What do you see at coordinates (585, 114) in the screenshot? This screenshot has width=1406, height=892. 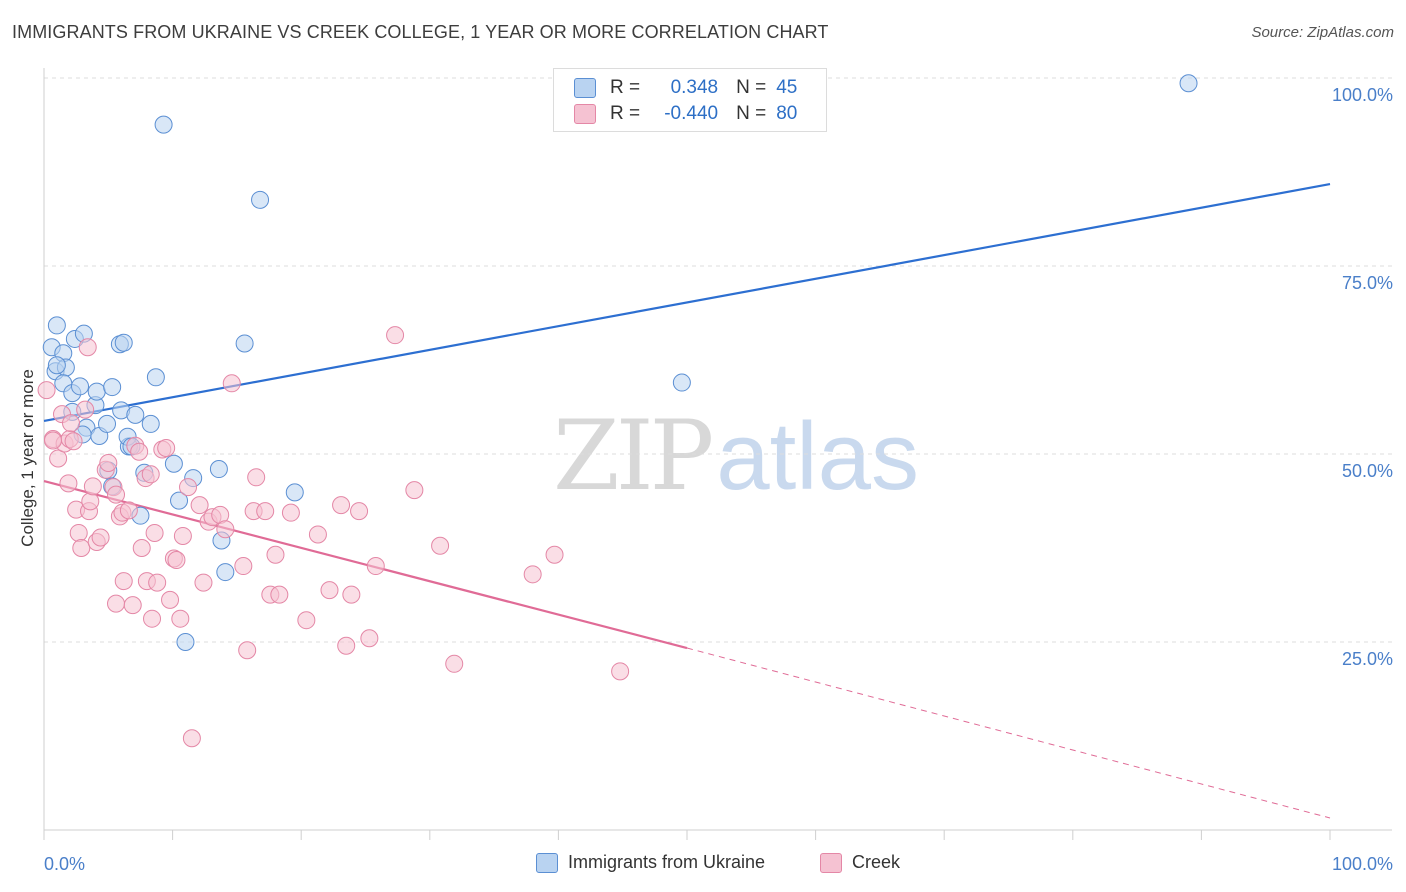 I see `creek-swatch` at bounding box center [585, 114].